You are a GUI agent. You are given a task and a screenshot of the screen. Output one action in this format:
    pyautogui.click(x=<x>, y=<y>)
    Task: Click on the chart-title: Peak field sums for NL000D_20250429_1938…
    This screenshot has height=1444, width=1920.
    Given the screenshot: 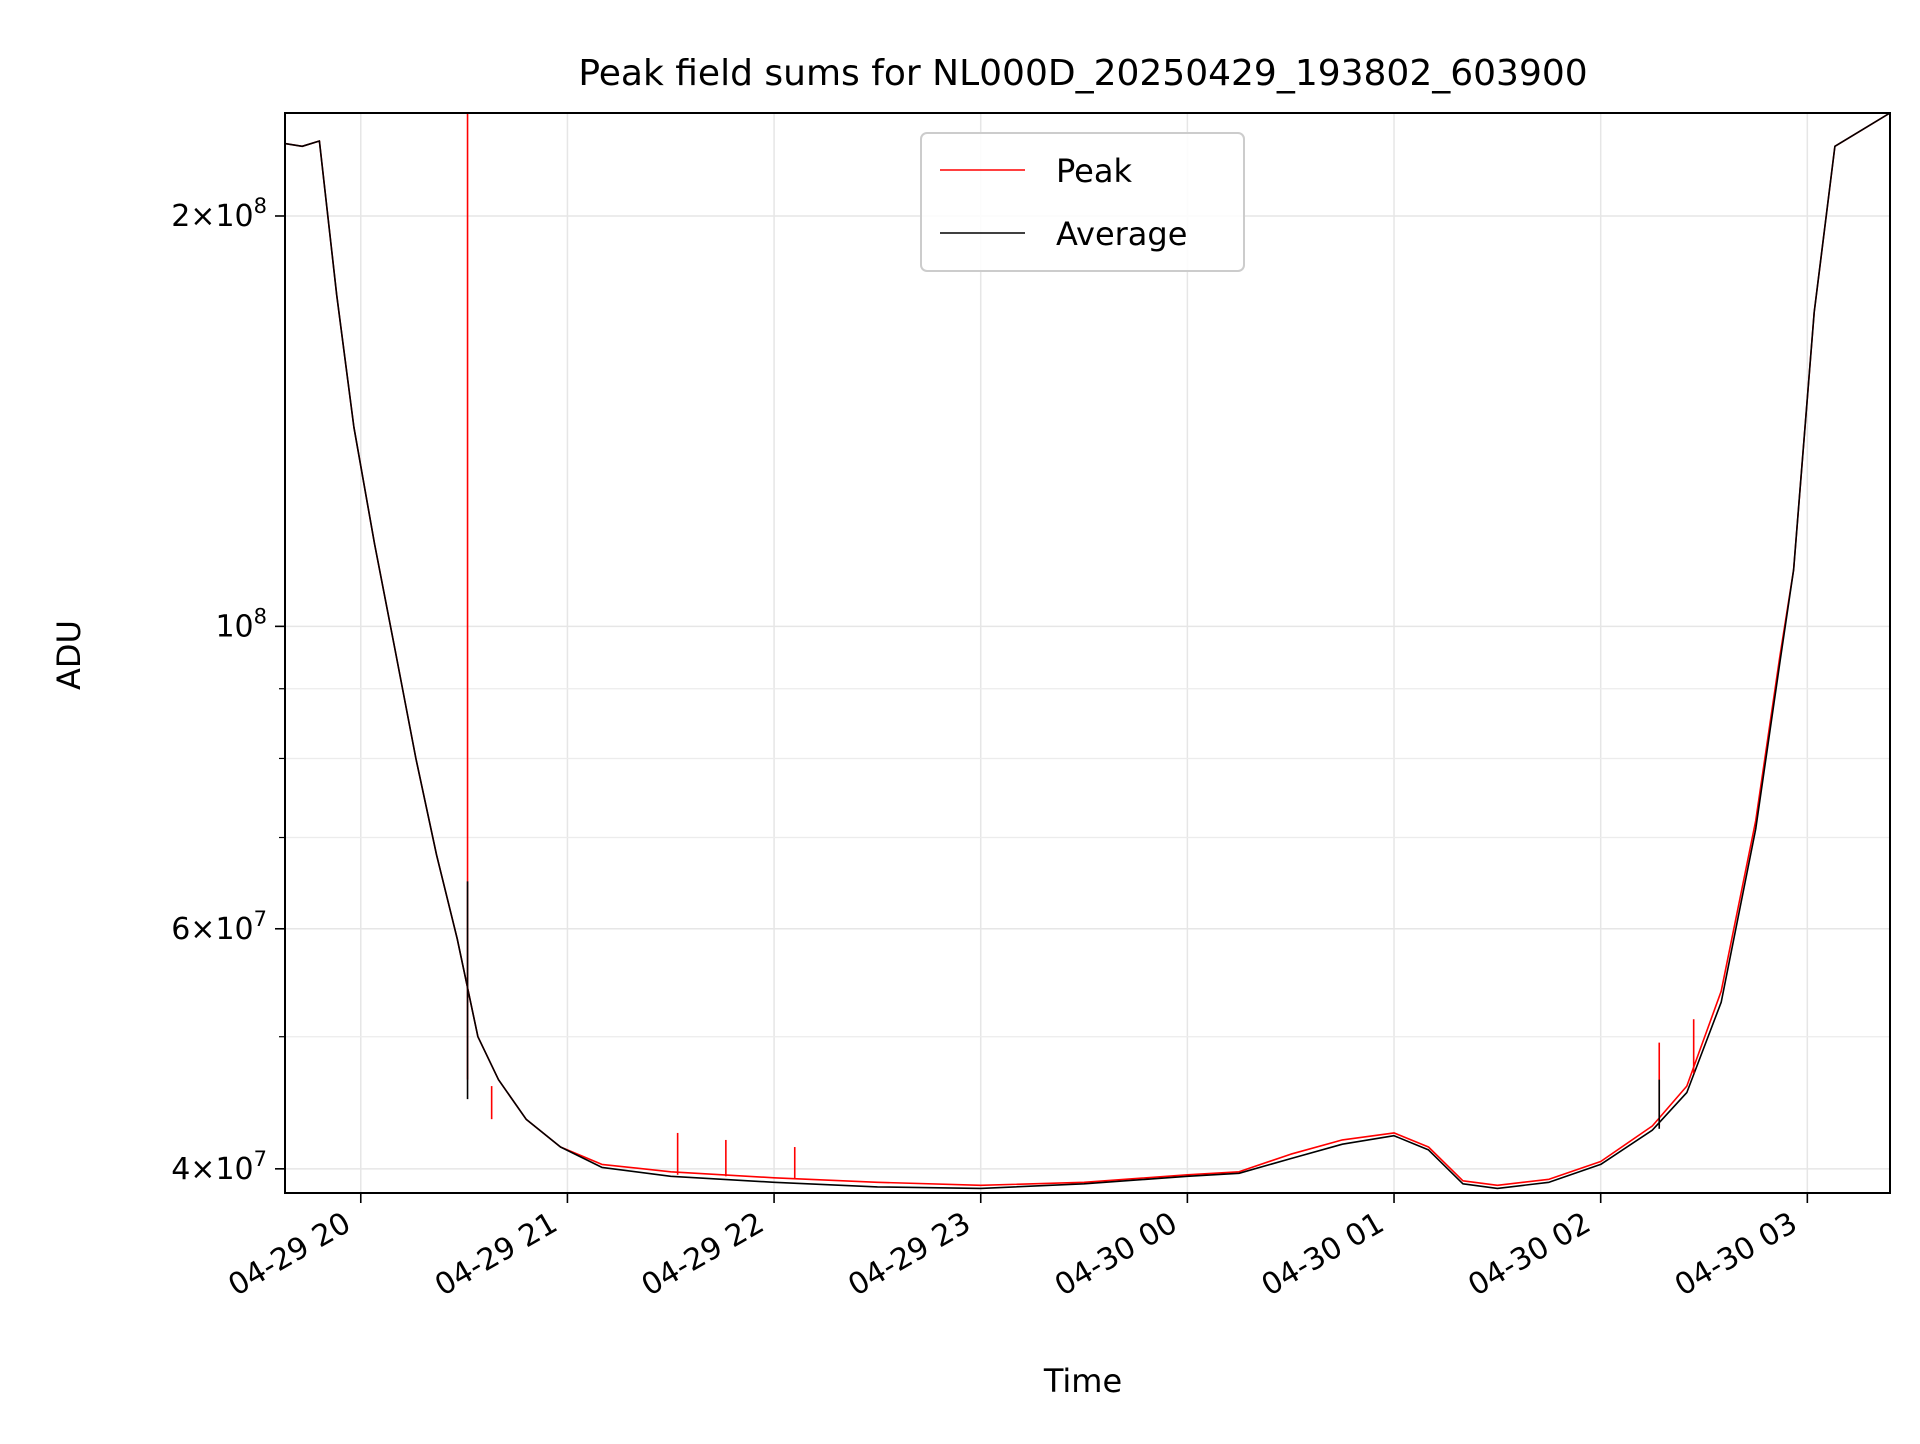 What is the action you would take?
    pyautogui.click(x=1082, y=73)
    